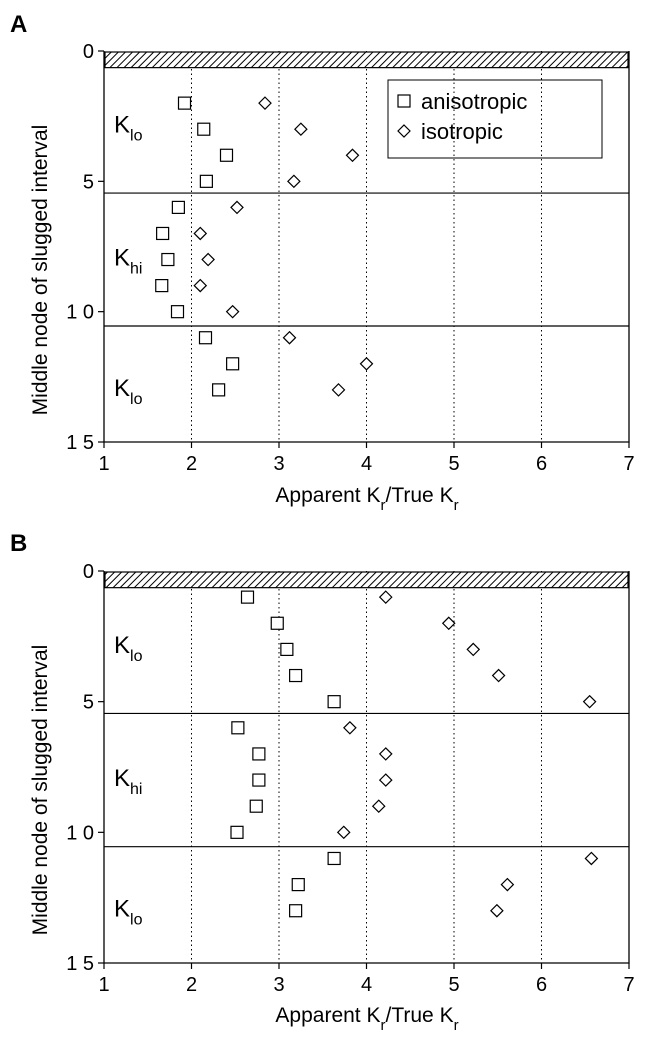 The width and height of the screenshot is (650, 1048). I want to click on panel-letter: B, so click(18, 543).